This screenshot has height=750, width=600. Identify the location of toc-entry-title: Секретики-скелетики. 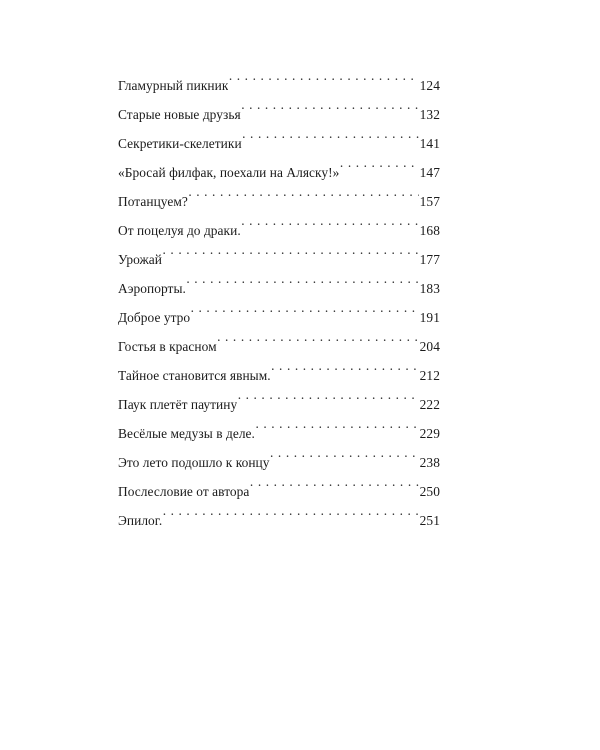
(180, 143).